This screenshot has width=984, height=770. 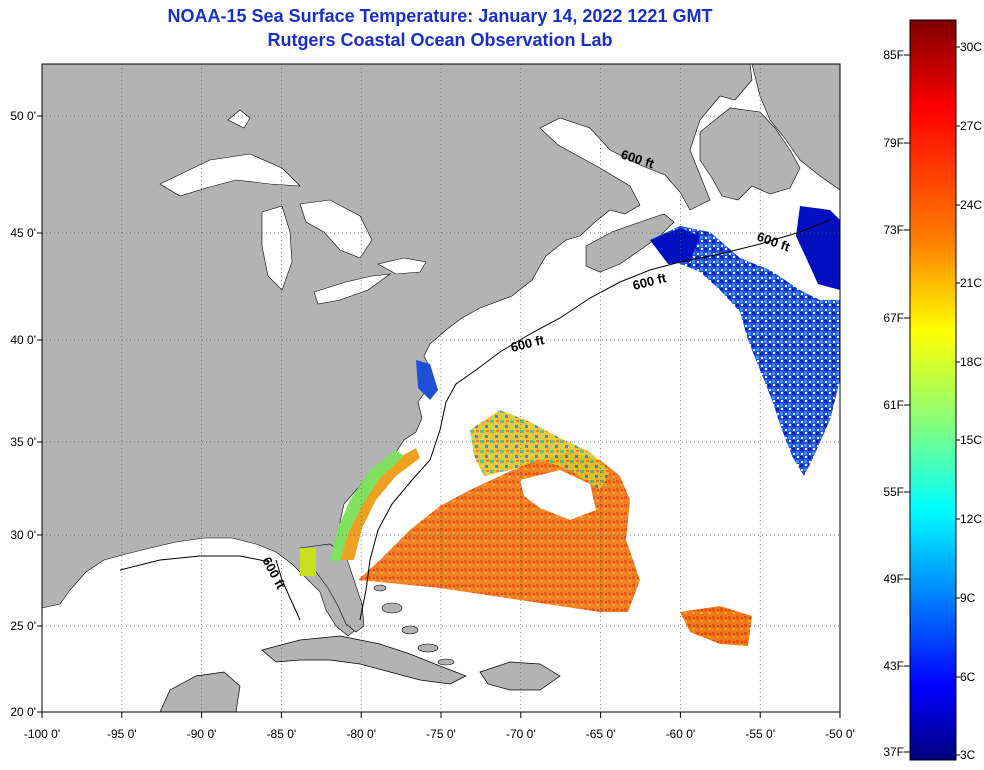 What do you see at coordinates (971, 362) in the screenshot?
I see `colorbar-c-label: 18C` at bounding box center [971, 362].